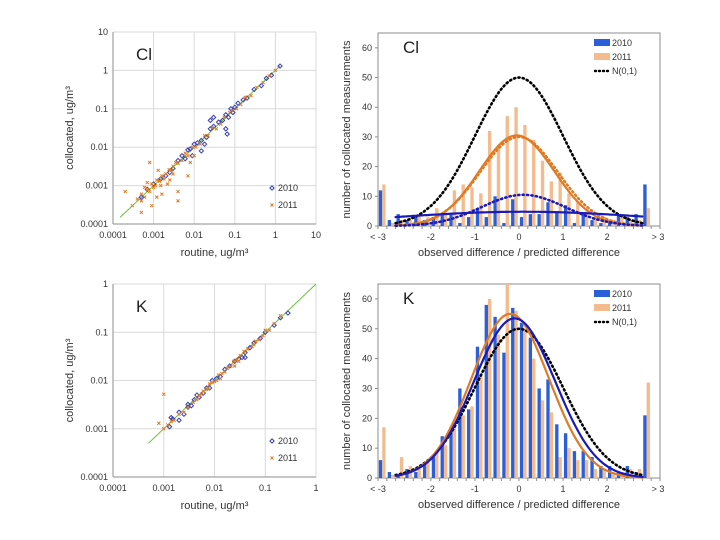 The width and height of the screenshot is (720, 540). Describe the element at coordinates (347, 381) in the screenshot. I see `y-axis-label: number of collocated measurements` at that location.